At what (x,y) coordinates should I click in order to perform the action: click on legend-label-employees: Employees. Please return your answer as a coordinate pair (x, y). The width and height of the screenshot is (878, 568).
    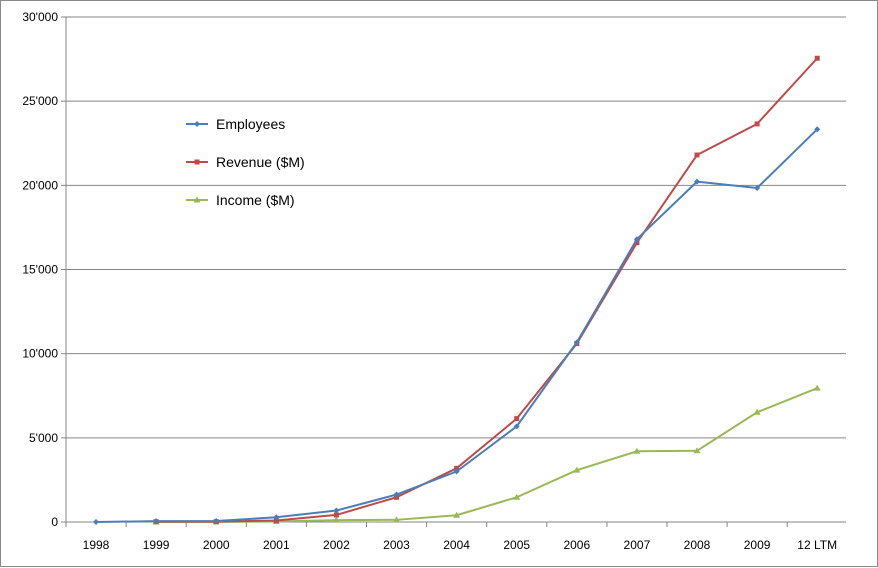
    Looking at the image, I should click on (250, 124).